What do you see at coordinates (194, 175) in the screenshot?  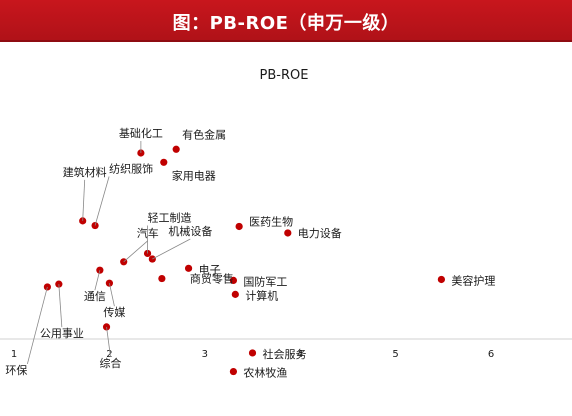 I see `data-label: 家用电器` at bounding box center [194, 175].